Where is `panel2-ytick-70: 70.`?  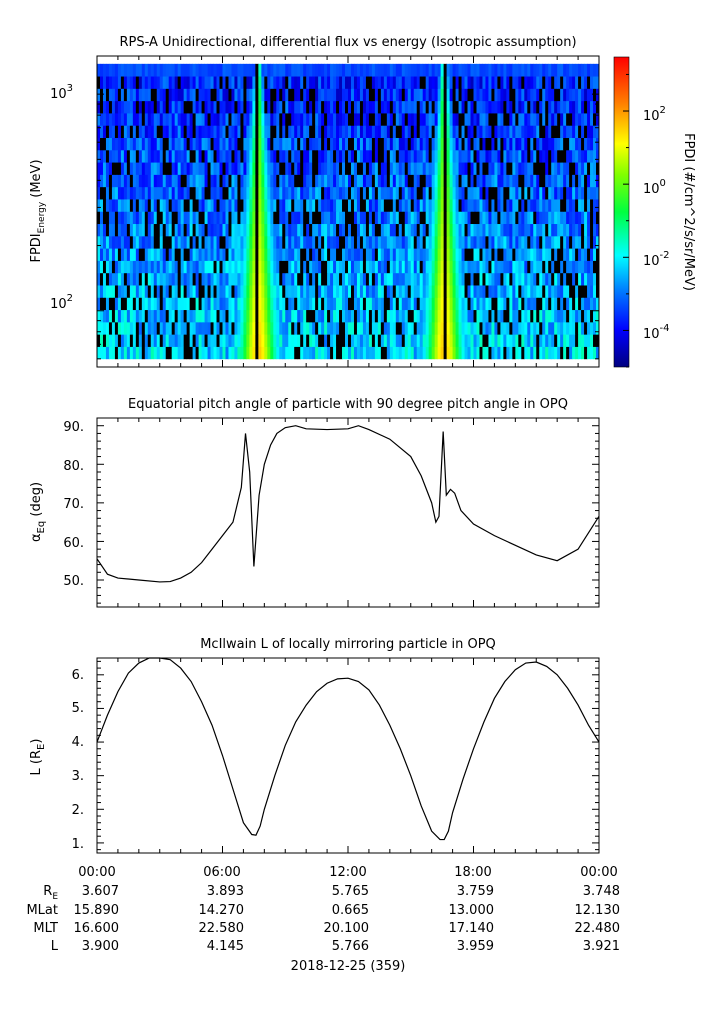
panel2-ytick-70: 70. is located at coordinates (73, 504).